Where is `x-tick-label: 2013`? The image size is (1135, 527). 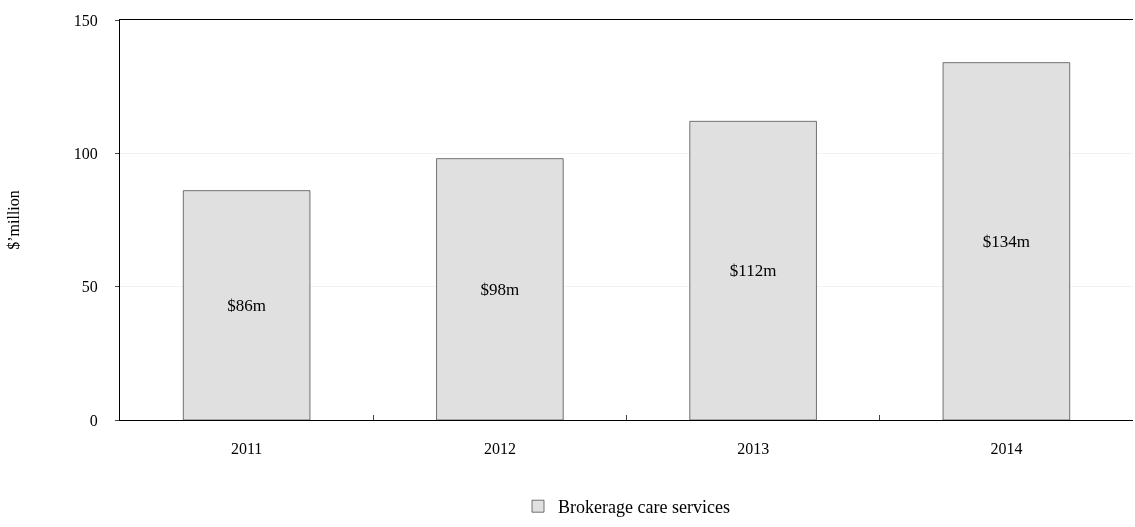
x-tick-label: 2013 is located at coordinates (753, 449).